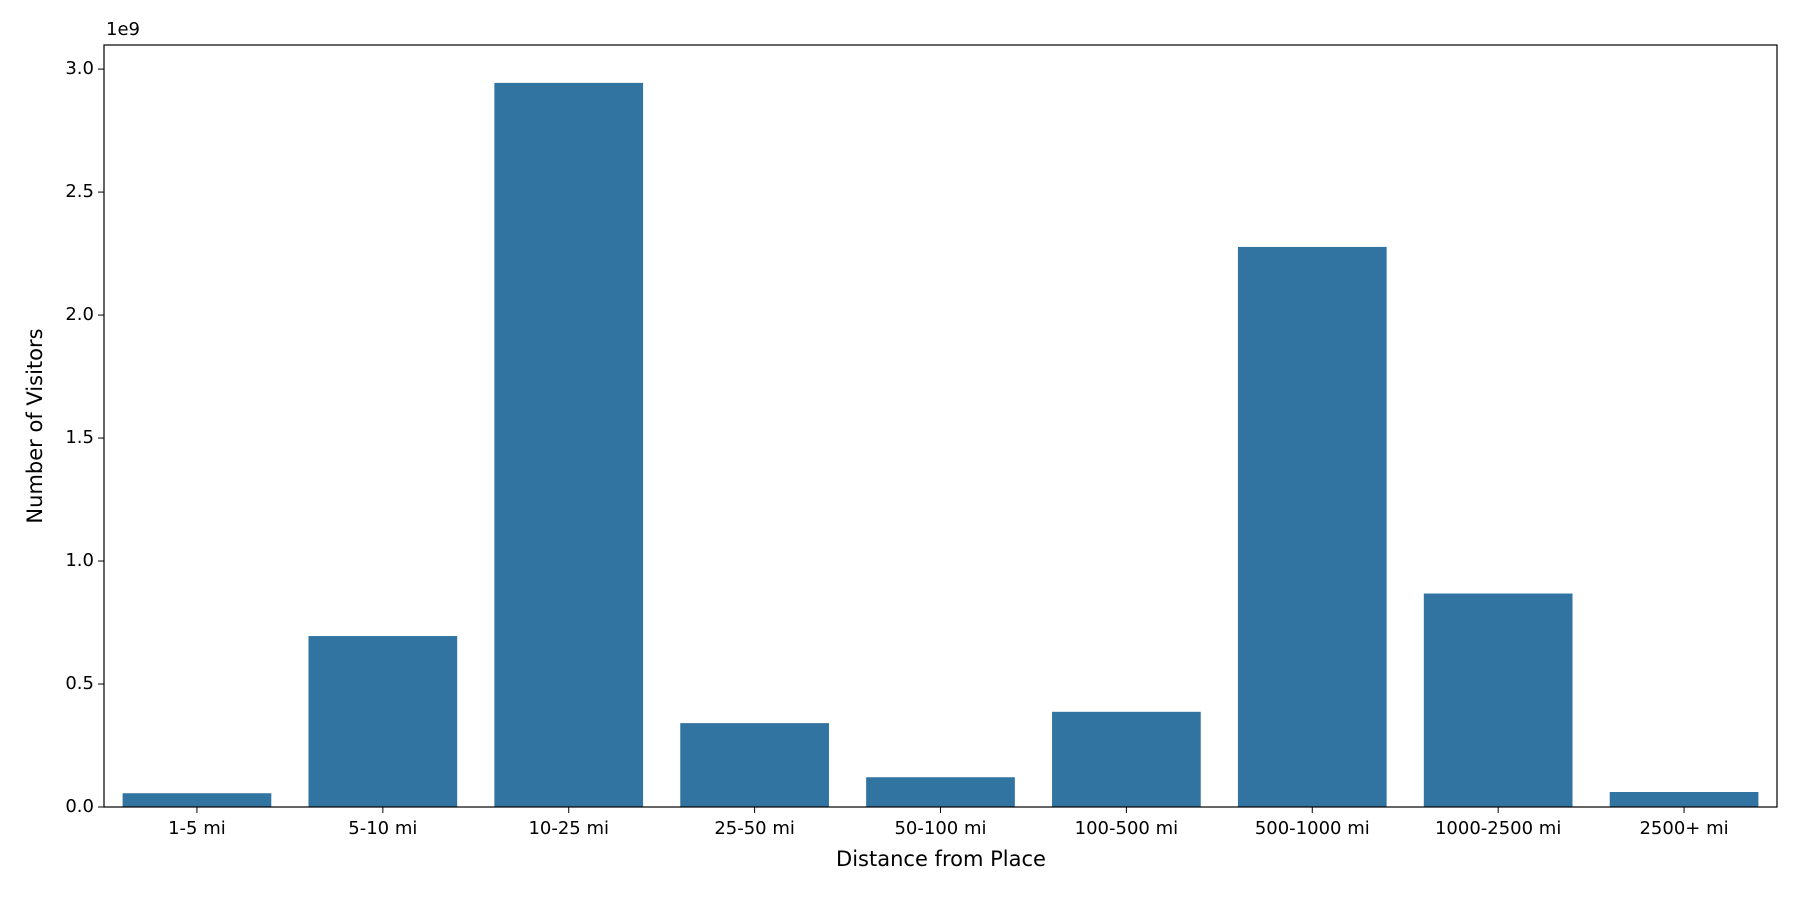 This screenshot has width=1800, height=900. Describe the element at coordinates (382, 828) in the screenshot. I see `x-tick-label: 5-10 mi` at that location.